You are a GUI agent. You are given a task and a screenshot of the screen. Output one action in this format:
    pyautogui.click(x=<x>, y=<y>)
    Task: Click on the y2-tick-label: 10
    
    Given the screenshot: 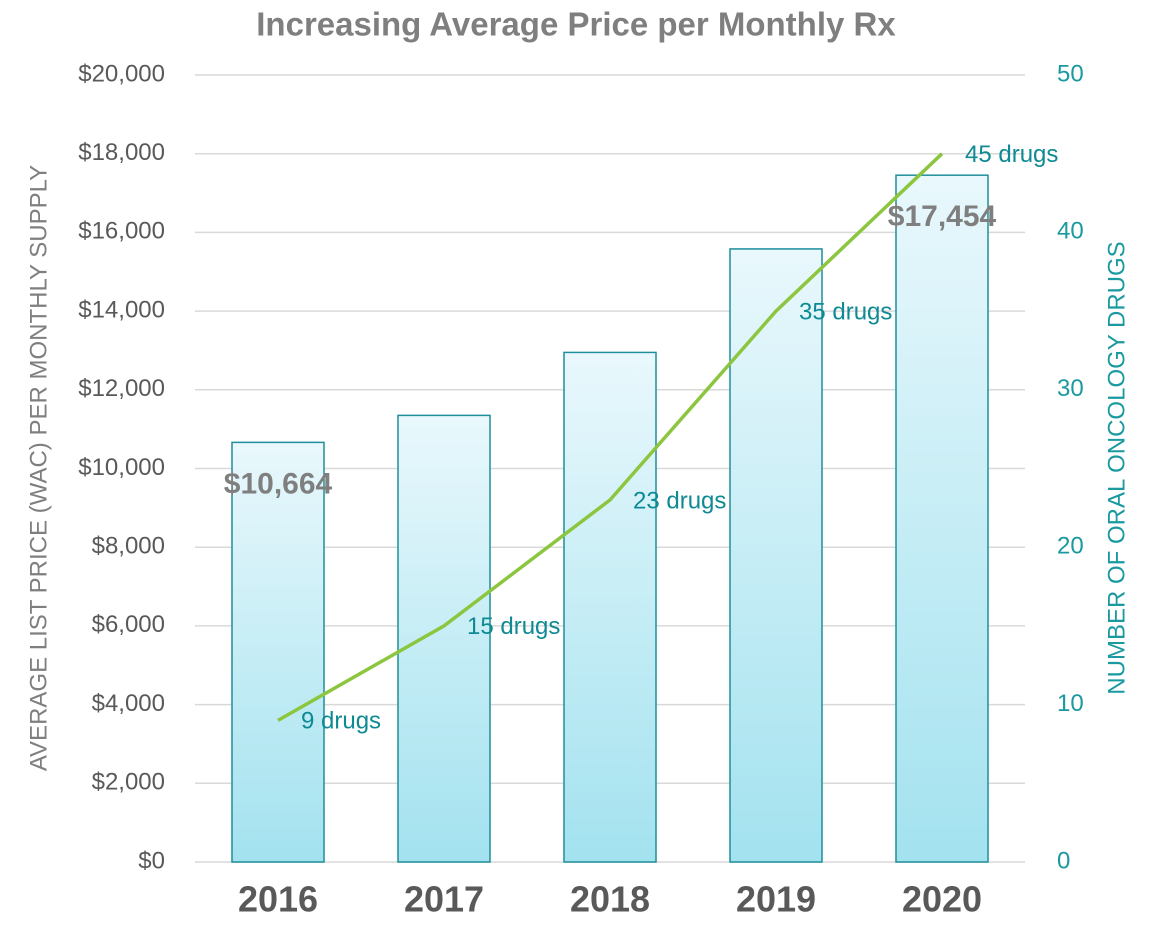 What is the action you would take?
    pyautogui.click(x=1070, y=703)
    